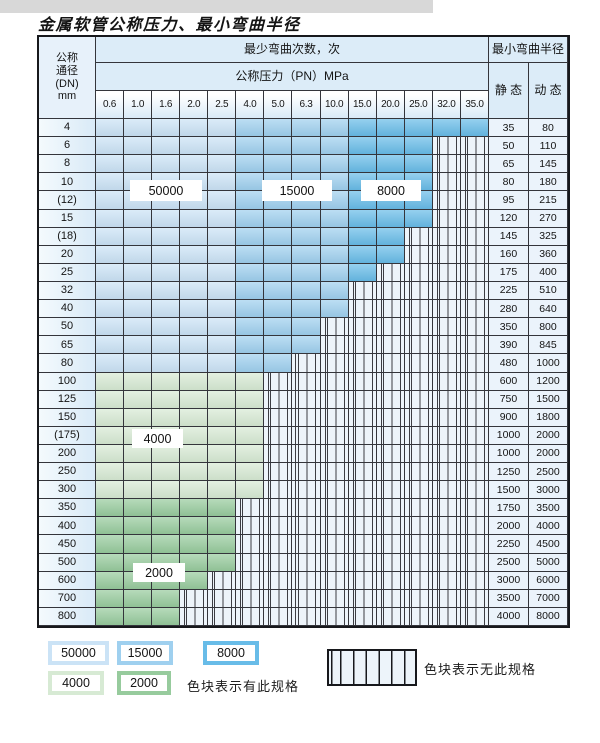  What do you see at coordinates (508, 435) in the screenshot?
I see `static-value: 1000` at bounding box center [508, 435].